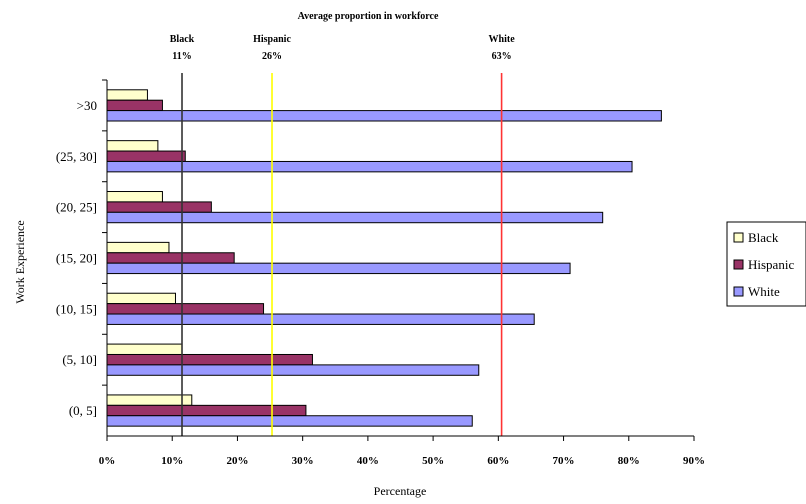  Describe the element at coordinates (400, 491) in the screenshot. I see `x-axis-title: Percentage` at that location.